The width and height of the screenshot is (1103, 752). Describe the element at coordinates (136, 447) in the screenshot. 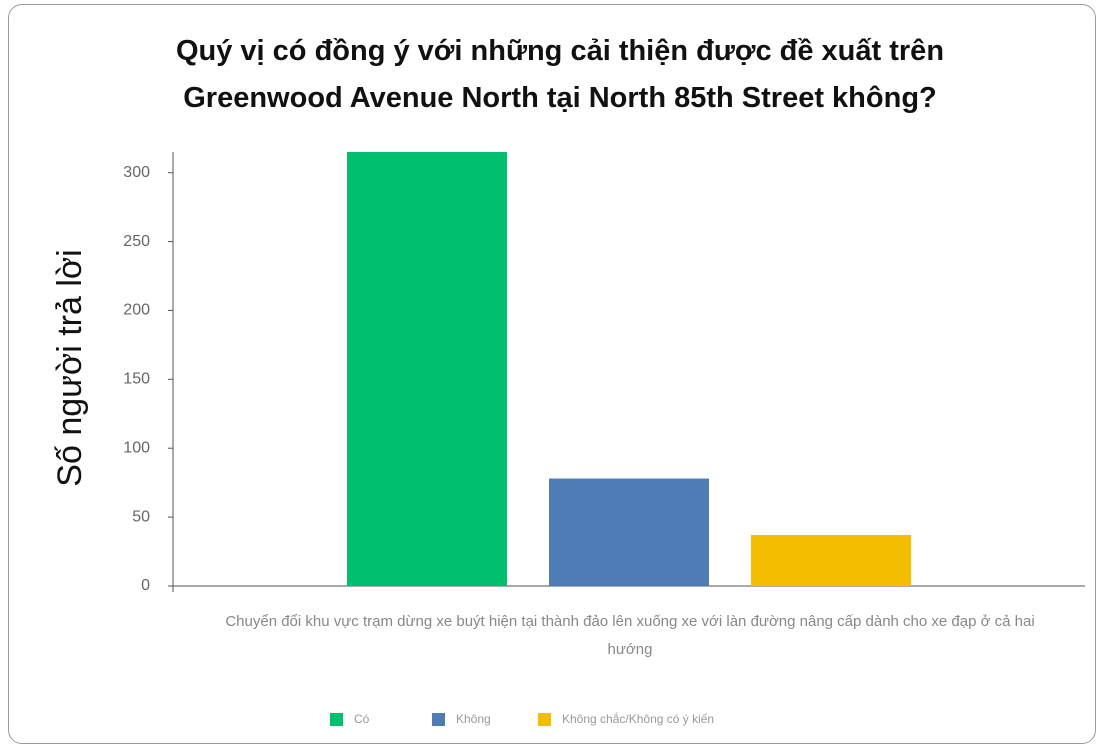

I see `y-tick-label: 100` at that location.